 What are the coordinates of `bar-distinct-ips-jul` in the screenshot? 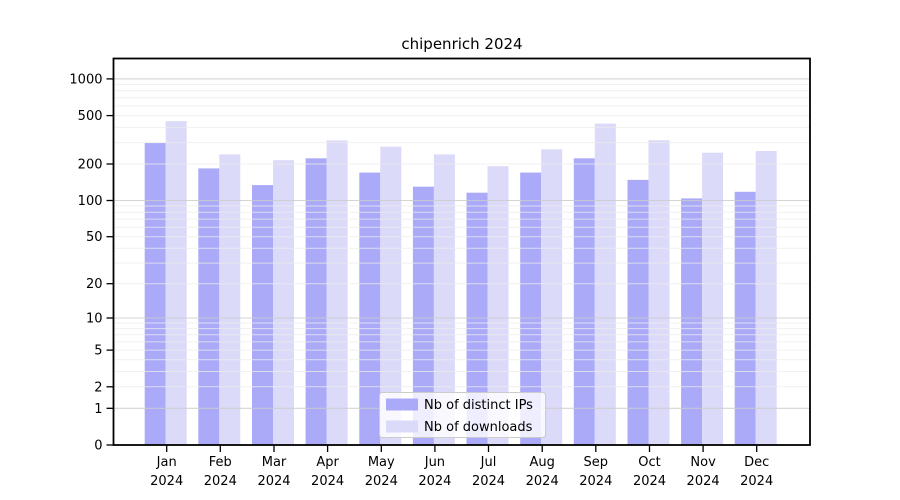 It's located at (477, 318).